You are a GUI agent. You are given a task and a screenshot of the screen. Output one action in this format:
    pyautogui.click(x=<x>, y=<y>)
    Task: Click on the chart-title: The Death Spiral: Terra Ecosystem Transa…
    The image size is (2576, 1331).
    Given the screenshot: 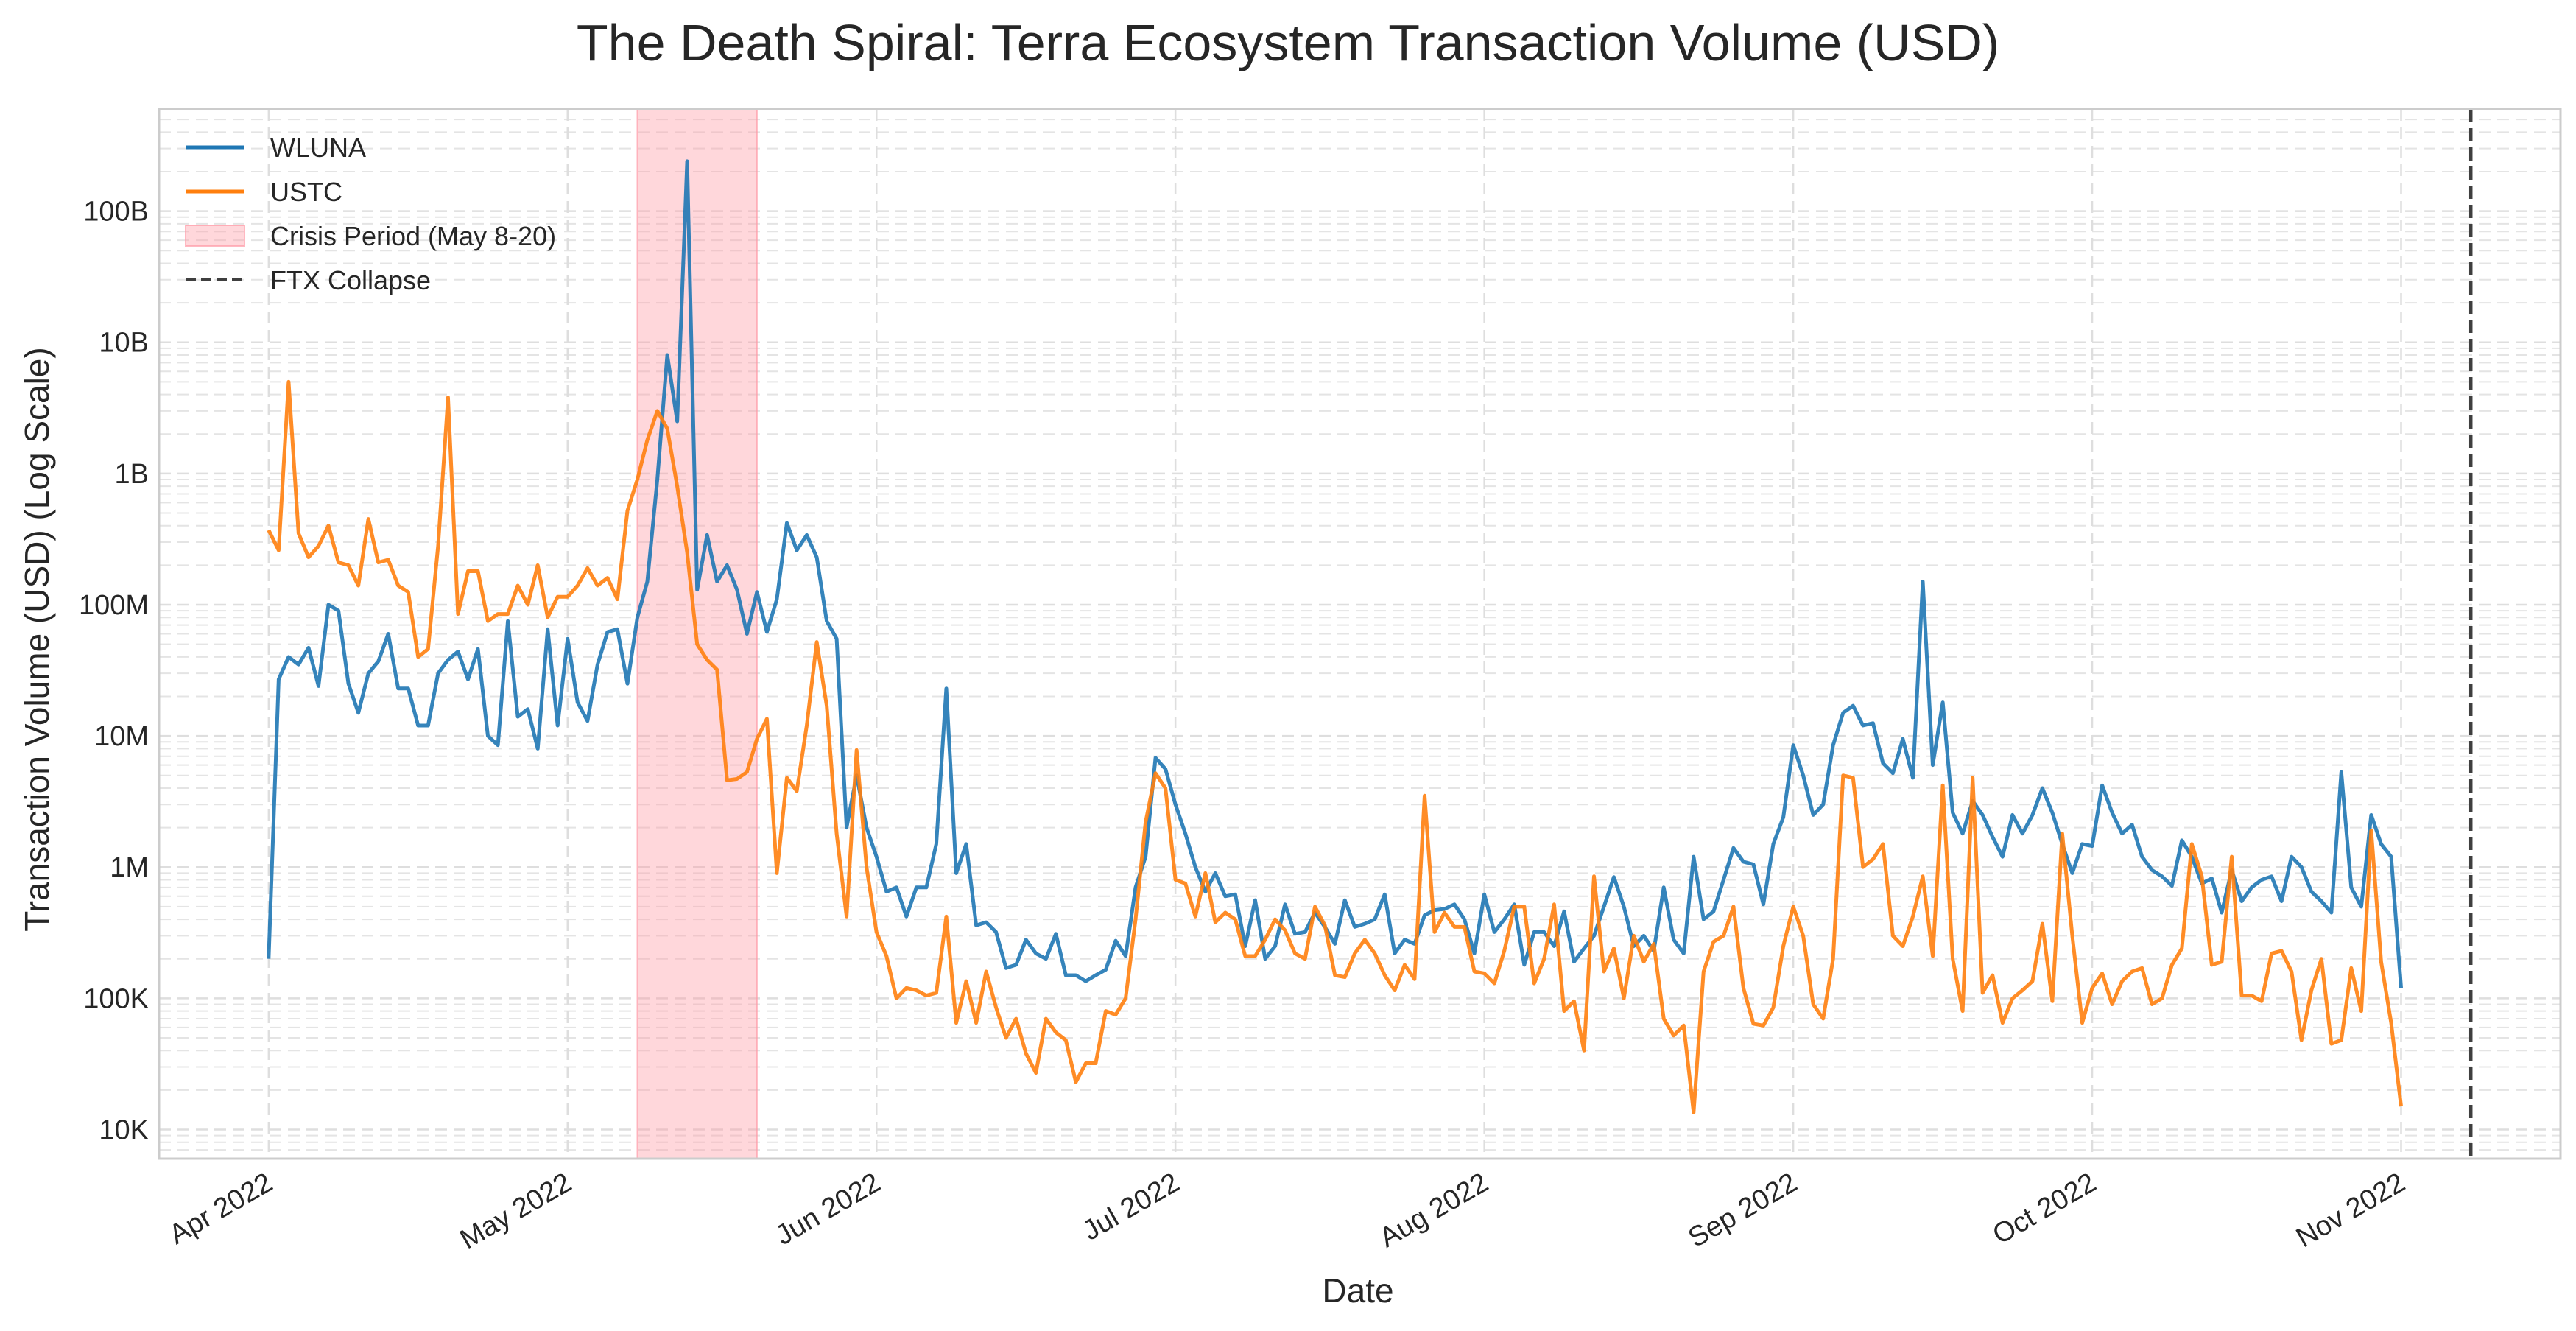 What is the action you would take?
    pyautogui.click(x=1288, y=42)
    